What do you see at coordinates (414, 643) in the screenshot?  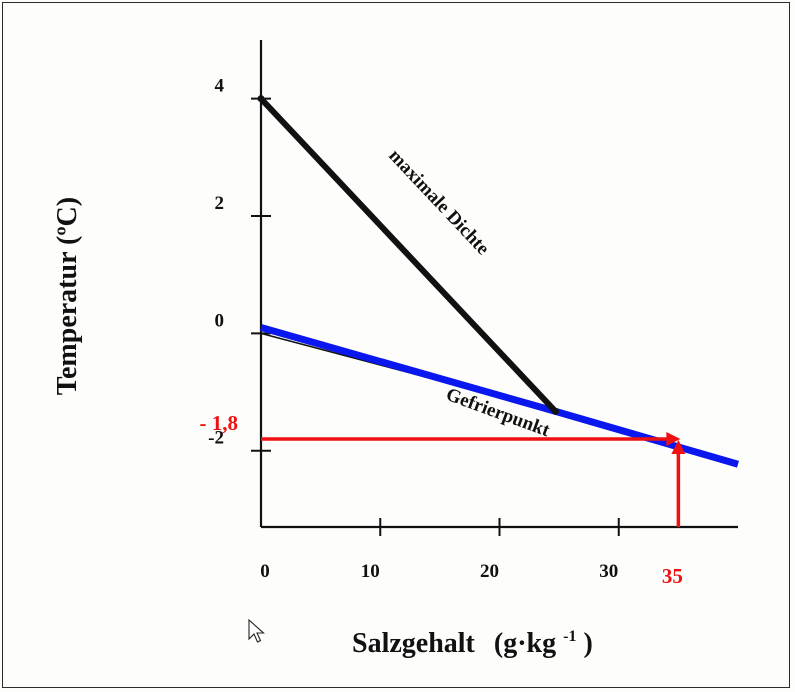 I see `x-axis-title-name: Salzgehalt` at bounding box center [414, 643].